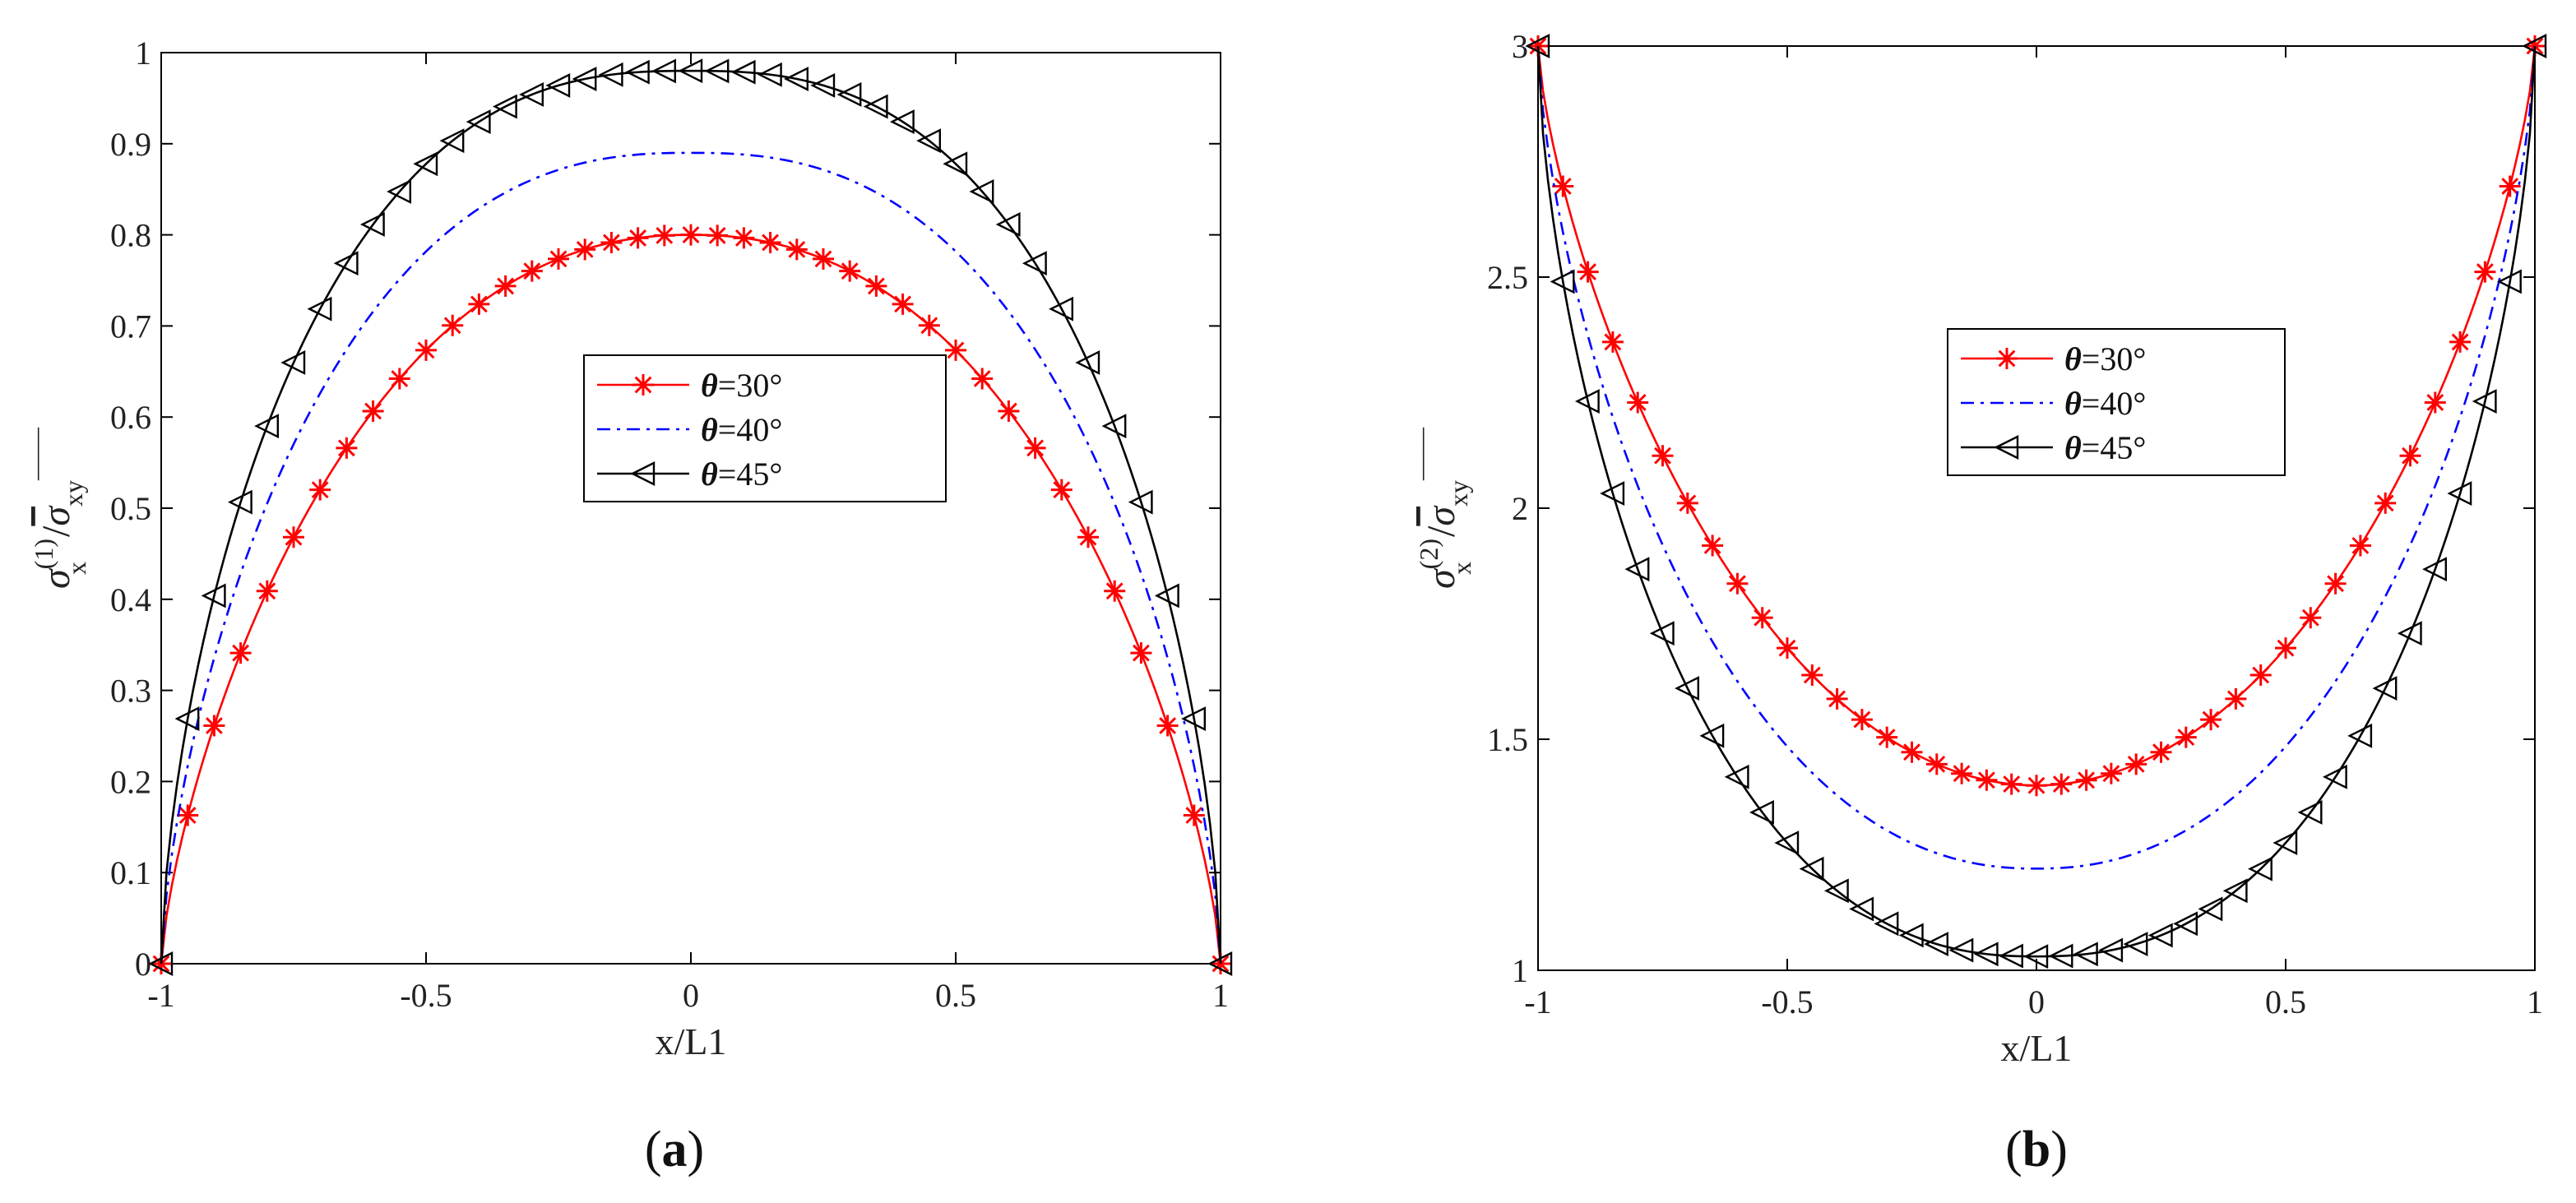 The image size is (2576, 1203). I want to click on y-tick-label: 0.9, so click(130, 144).